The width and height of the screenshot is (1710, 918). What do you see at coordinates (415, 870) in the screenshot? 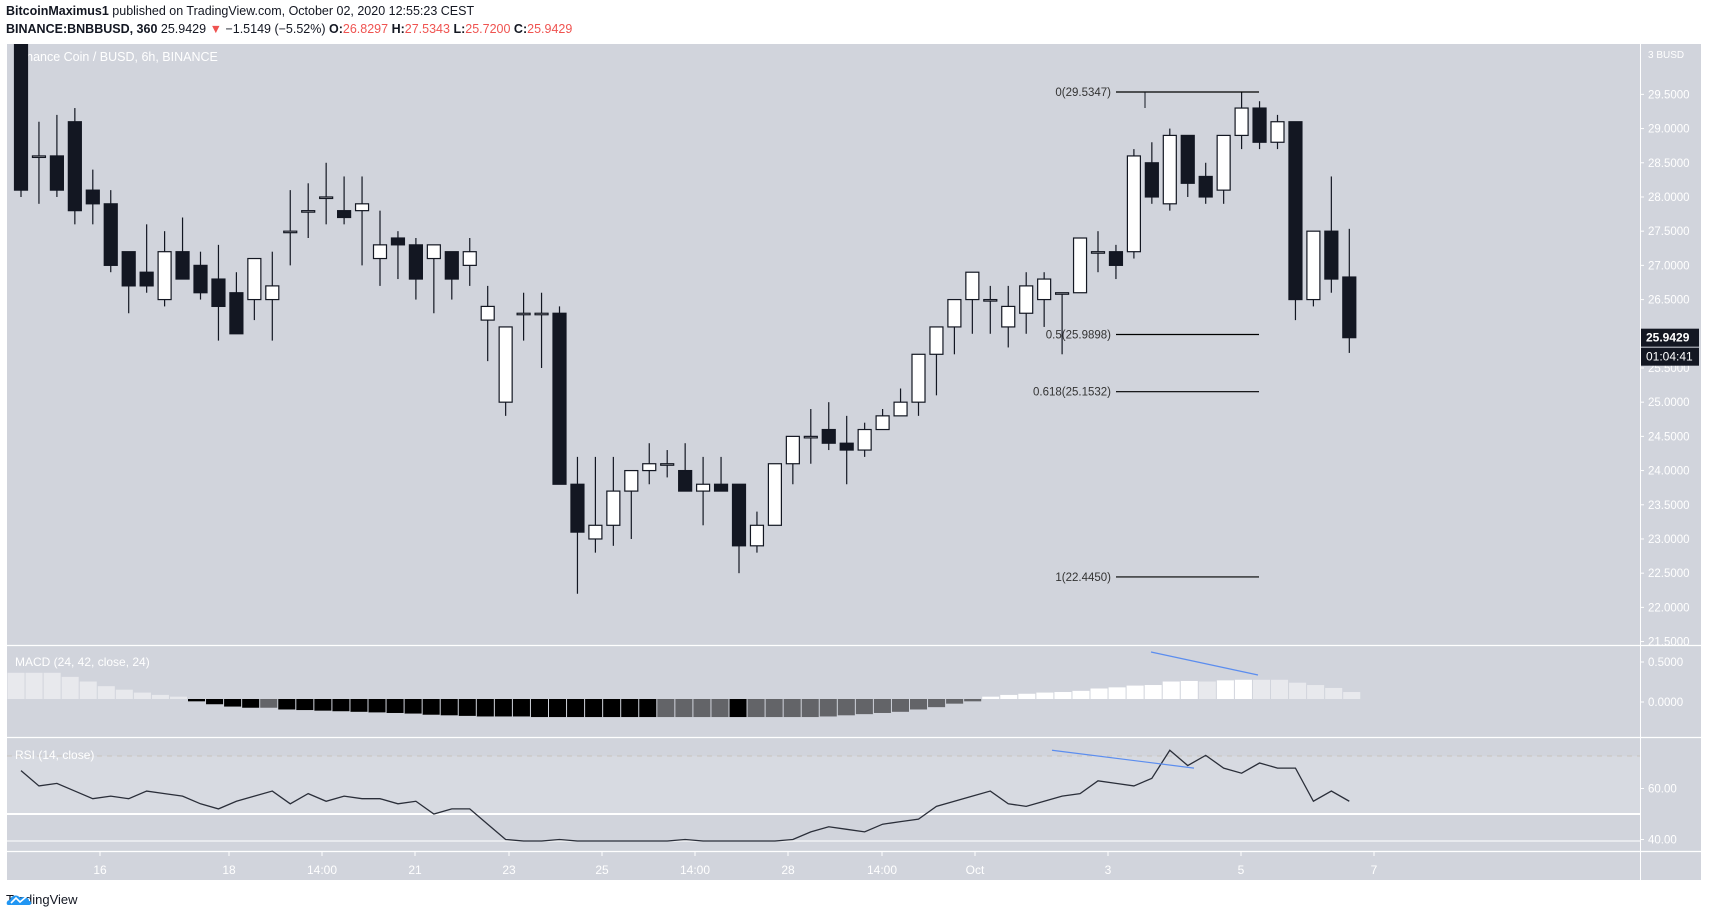
I see `time-tick-label: 21` at bounding box center [415, 870].